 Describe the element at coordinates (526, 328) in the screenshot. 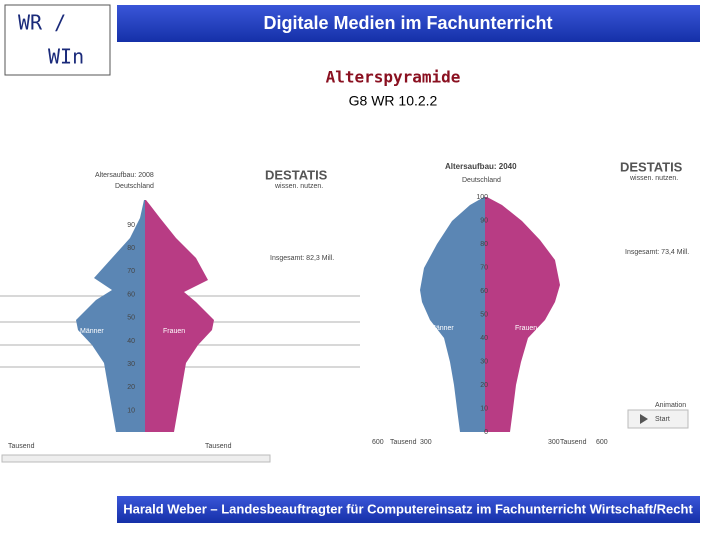

I see `right-female: Frauen` at that location.